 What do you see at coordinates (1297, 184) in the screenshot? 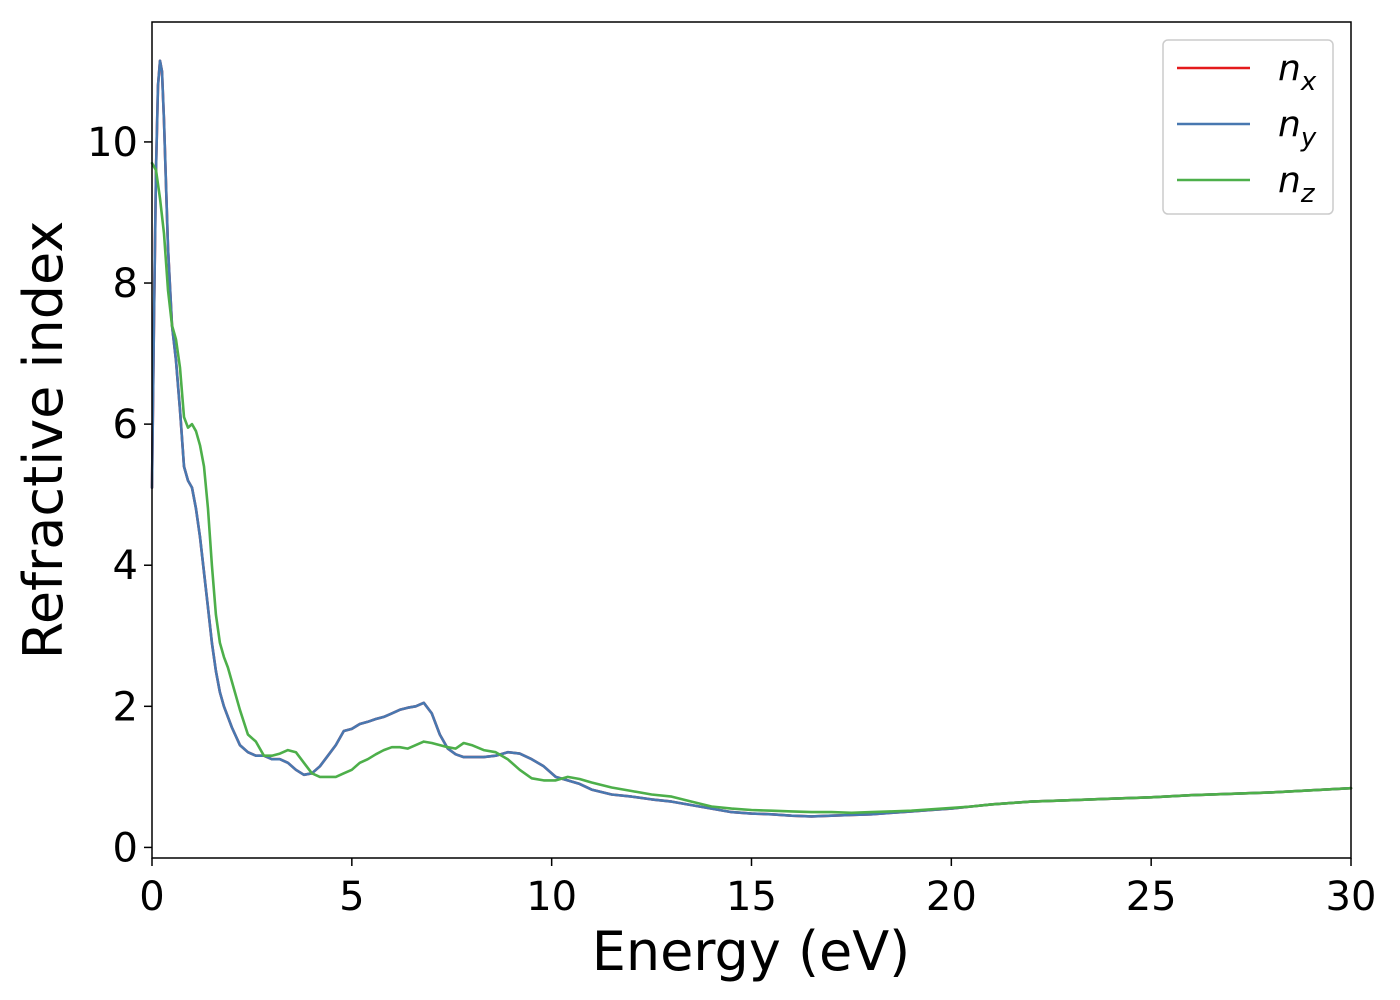
I see `legend-label-nz: nz` at bounding box center [1297, 184].